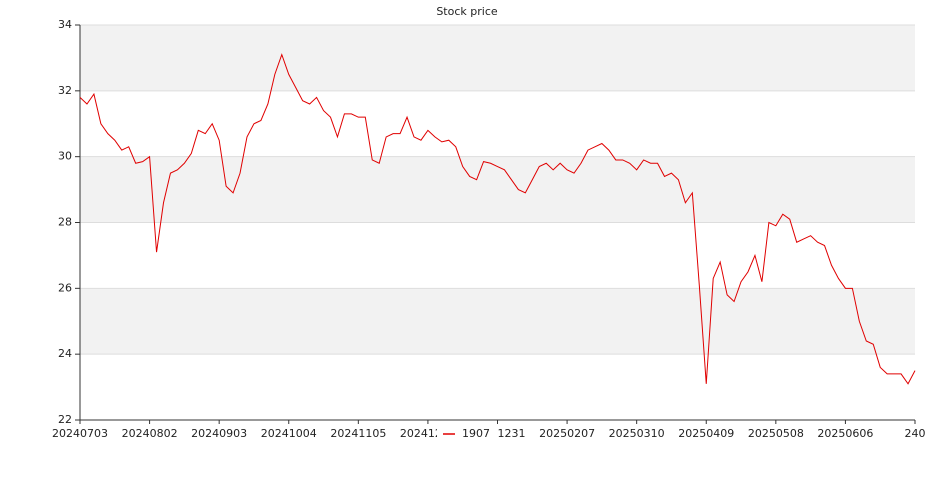 Image resolution: width=935 pixels, height=500 pixels. I want to click on y-tick-label: 26, so click(65, 287).